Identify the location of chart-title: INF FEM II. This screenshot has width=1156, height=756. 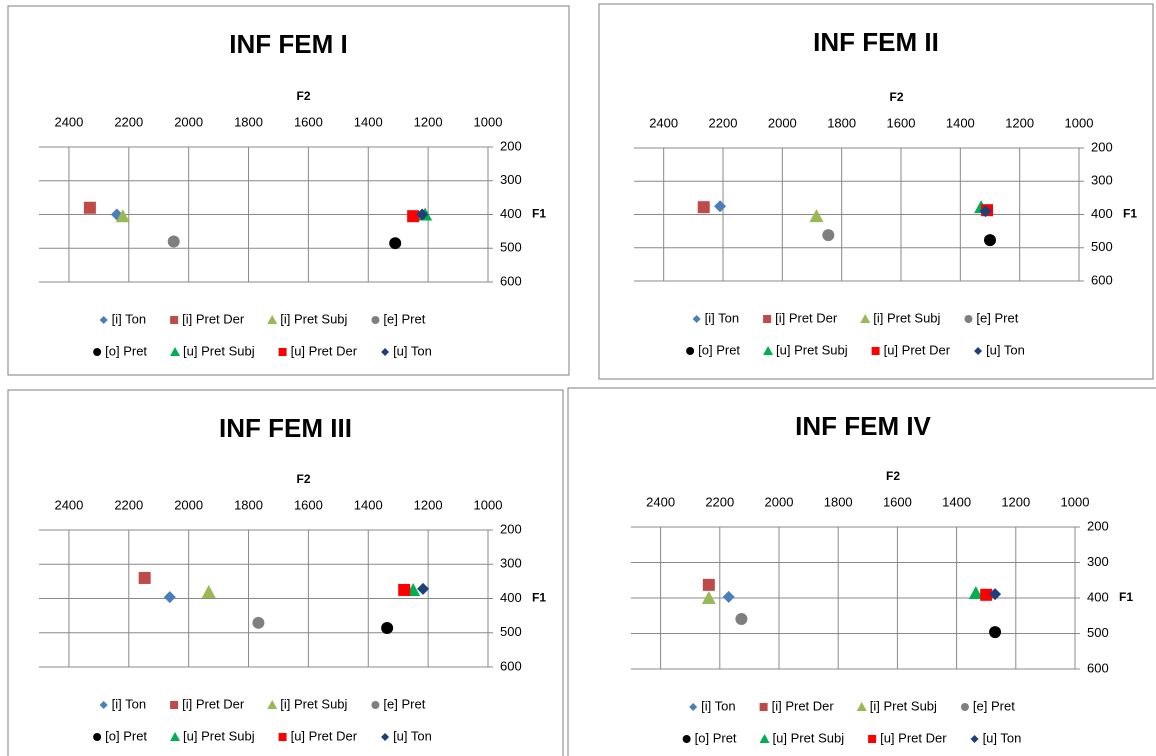
(876, 42).